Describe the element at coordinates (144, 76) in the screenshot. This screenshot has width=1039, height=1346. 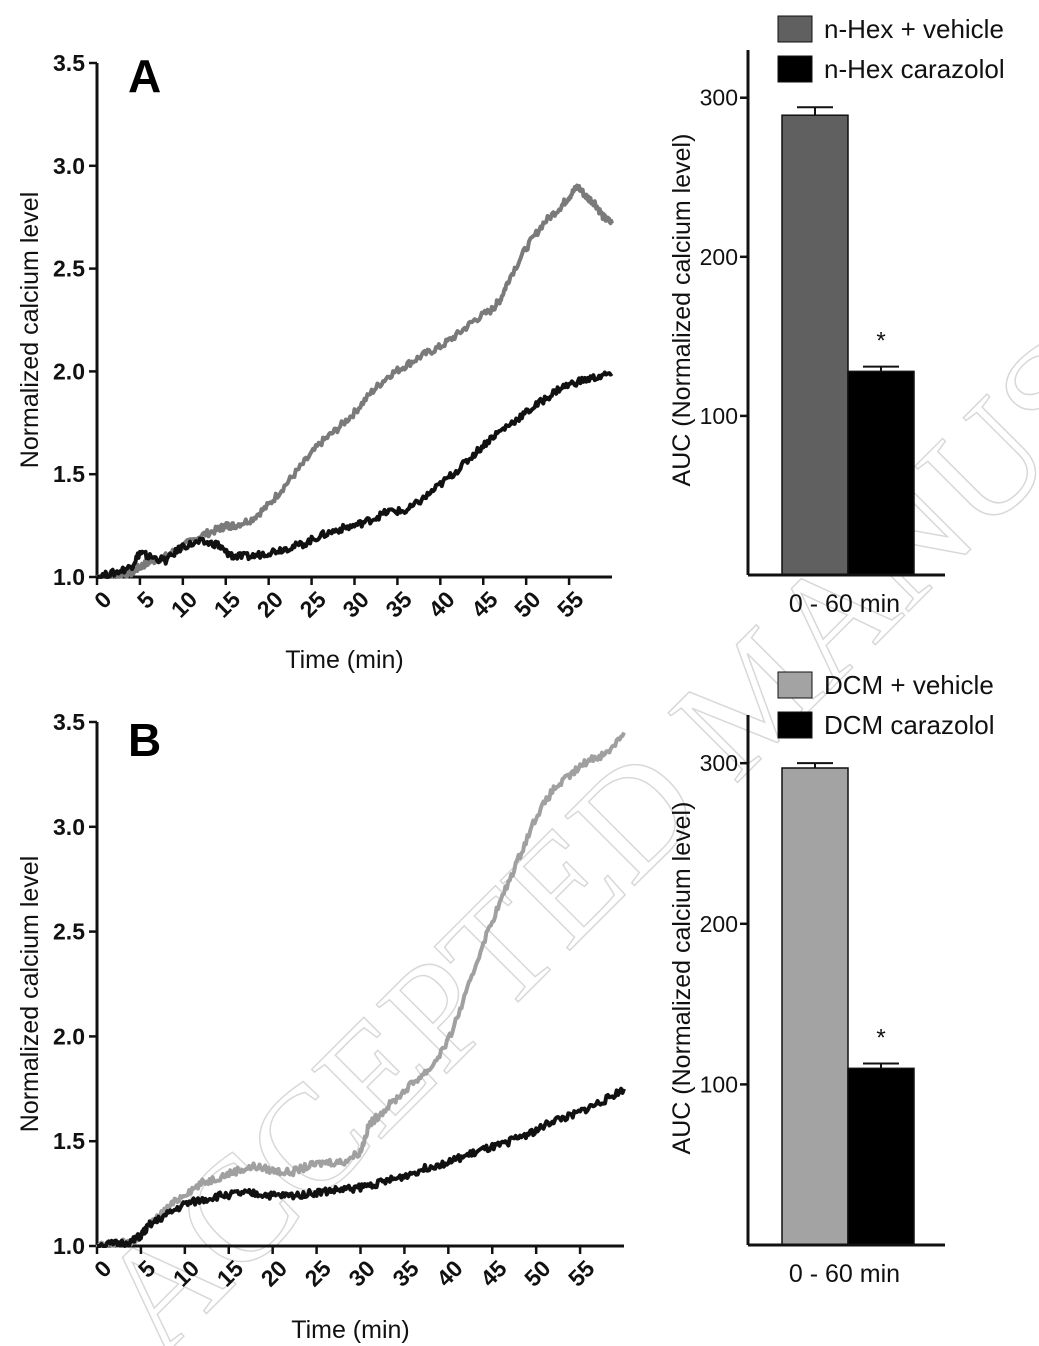
I see `panel-letter: A` at that location.